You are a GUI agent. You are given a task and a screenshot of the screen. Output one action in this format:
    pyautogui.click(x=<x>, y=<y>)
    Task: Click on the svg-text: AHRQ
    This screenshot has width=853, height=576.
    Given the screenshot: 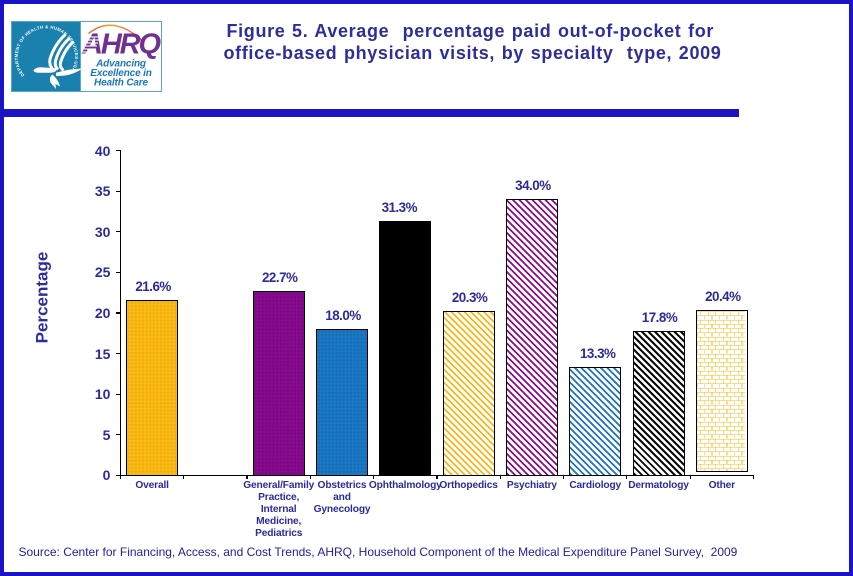 What is the action you would take?
    pyautogui.click(x=121, y=45)
    